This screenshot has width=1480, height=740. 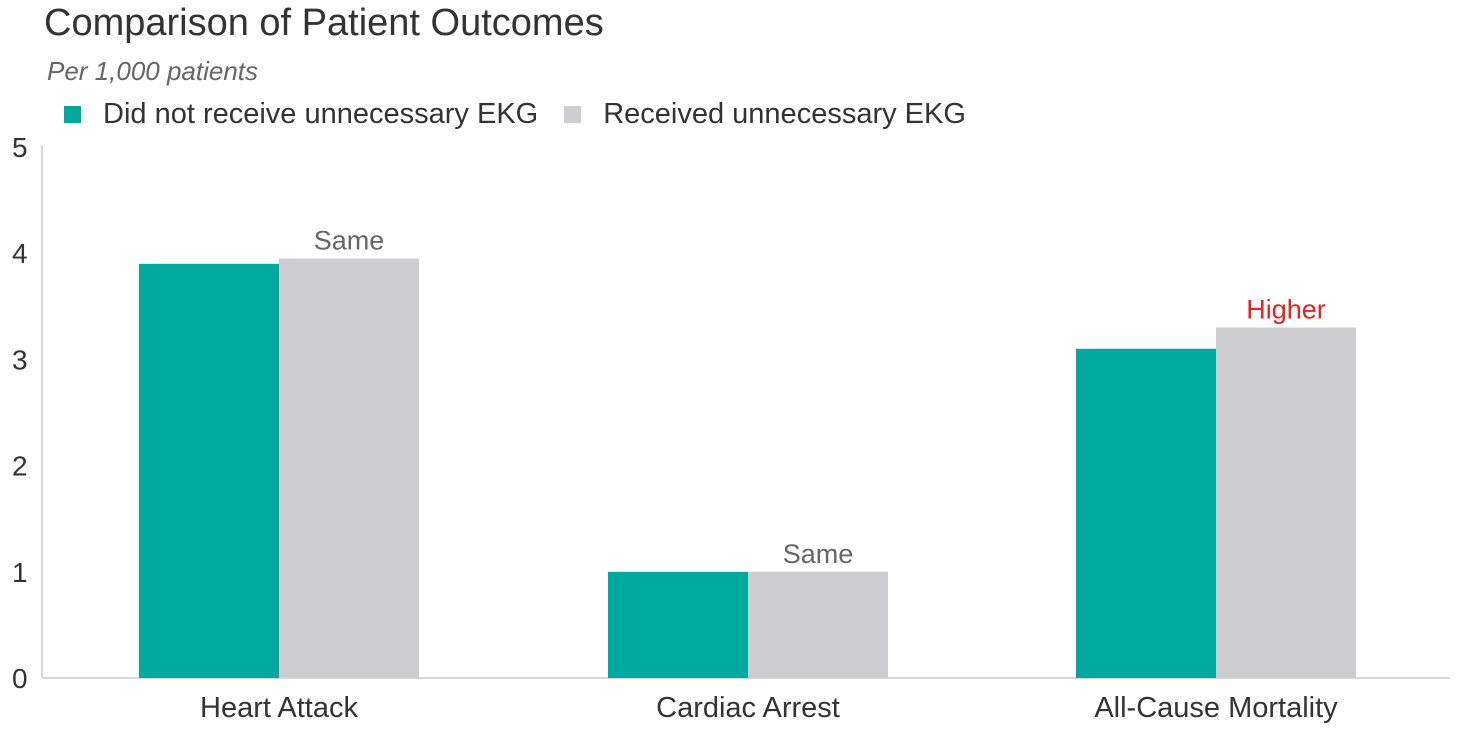 What do you see at coordinates (1286, 310) in the screenshot?
I see `annotation-label: Higher` at bounding box center [1286, 310].